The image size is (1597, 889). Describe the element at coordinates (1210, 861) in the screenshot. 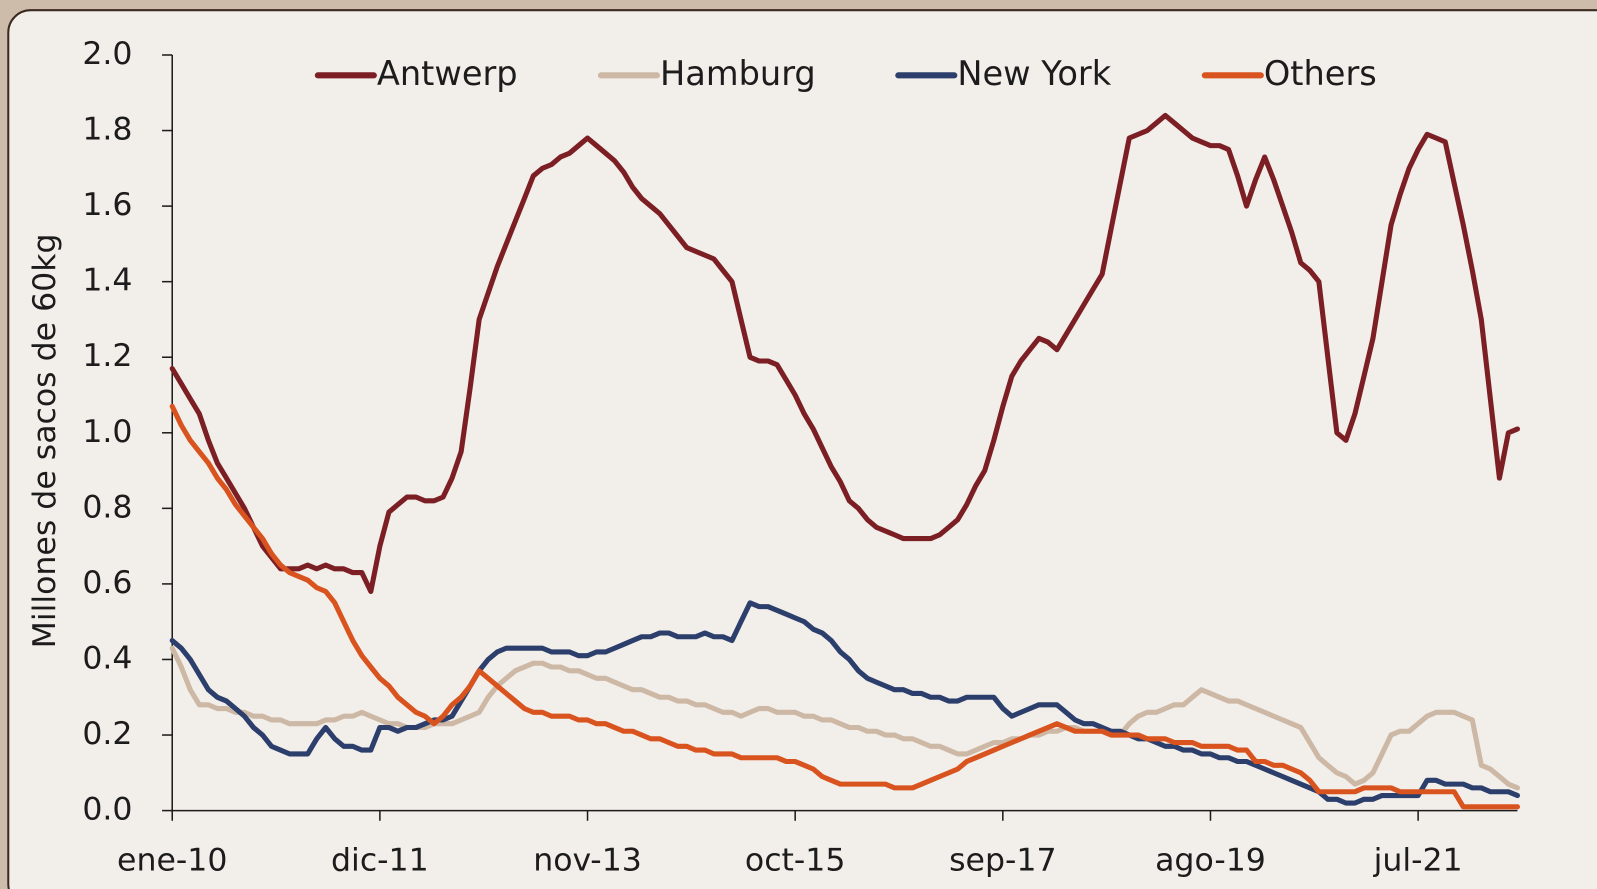

I see `x-tick-label: ago-19` at that location.